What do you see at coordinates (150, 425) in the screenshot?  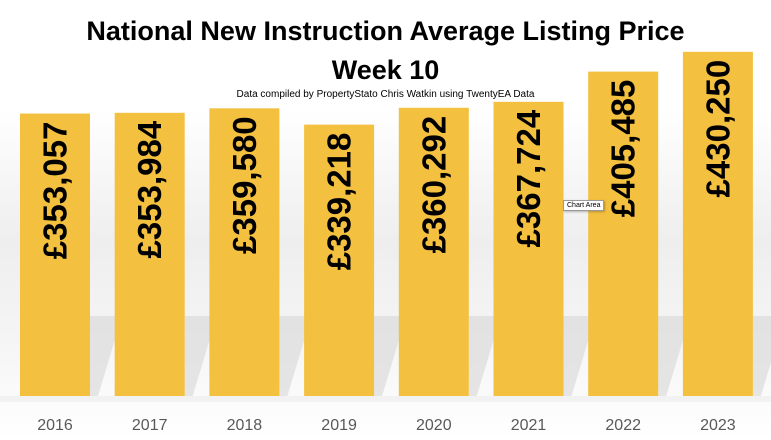 I see `x-tick-label-2017: 2017` at bounding box center [150, 425].